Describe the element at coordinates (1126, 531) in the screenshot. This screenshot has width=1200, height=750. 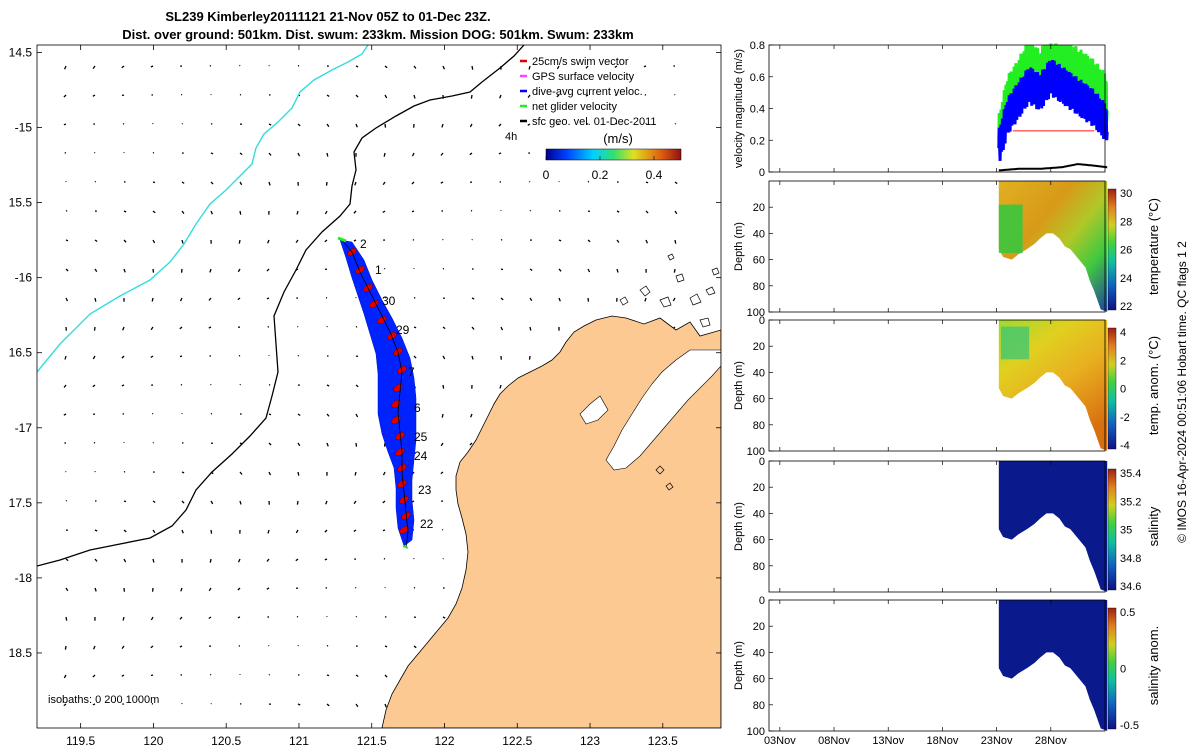
I see `colorbar-tick-label: 35` at that location.